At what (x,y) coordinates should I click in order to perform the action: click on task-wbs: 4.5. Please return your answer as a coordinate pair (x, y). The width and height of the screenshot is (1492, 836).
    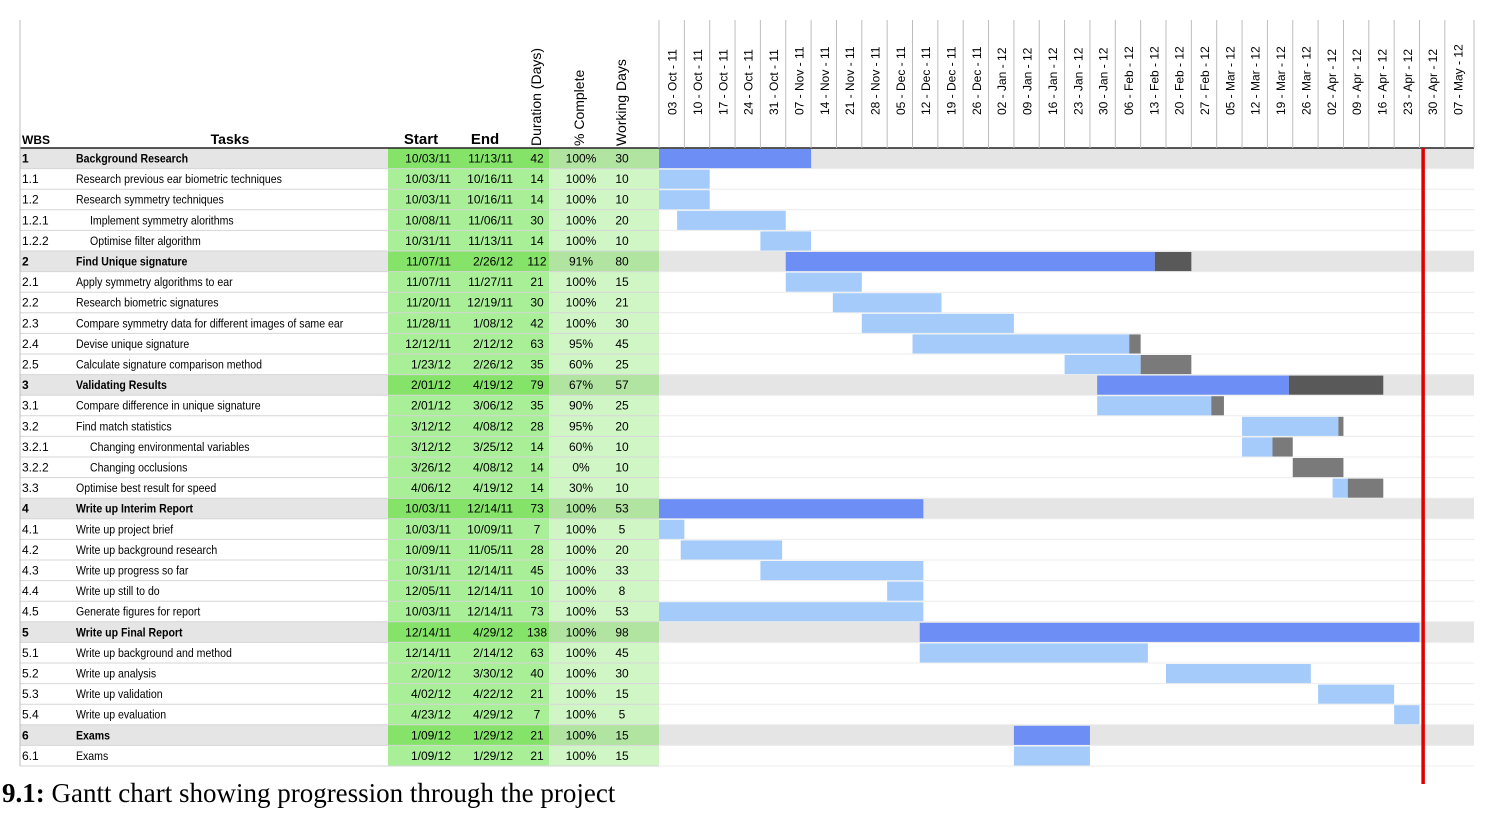
    Looking at the image, I should click on (30, 612).